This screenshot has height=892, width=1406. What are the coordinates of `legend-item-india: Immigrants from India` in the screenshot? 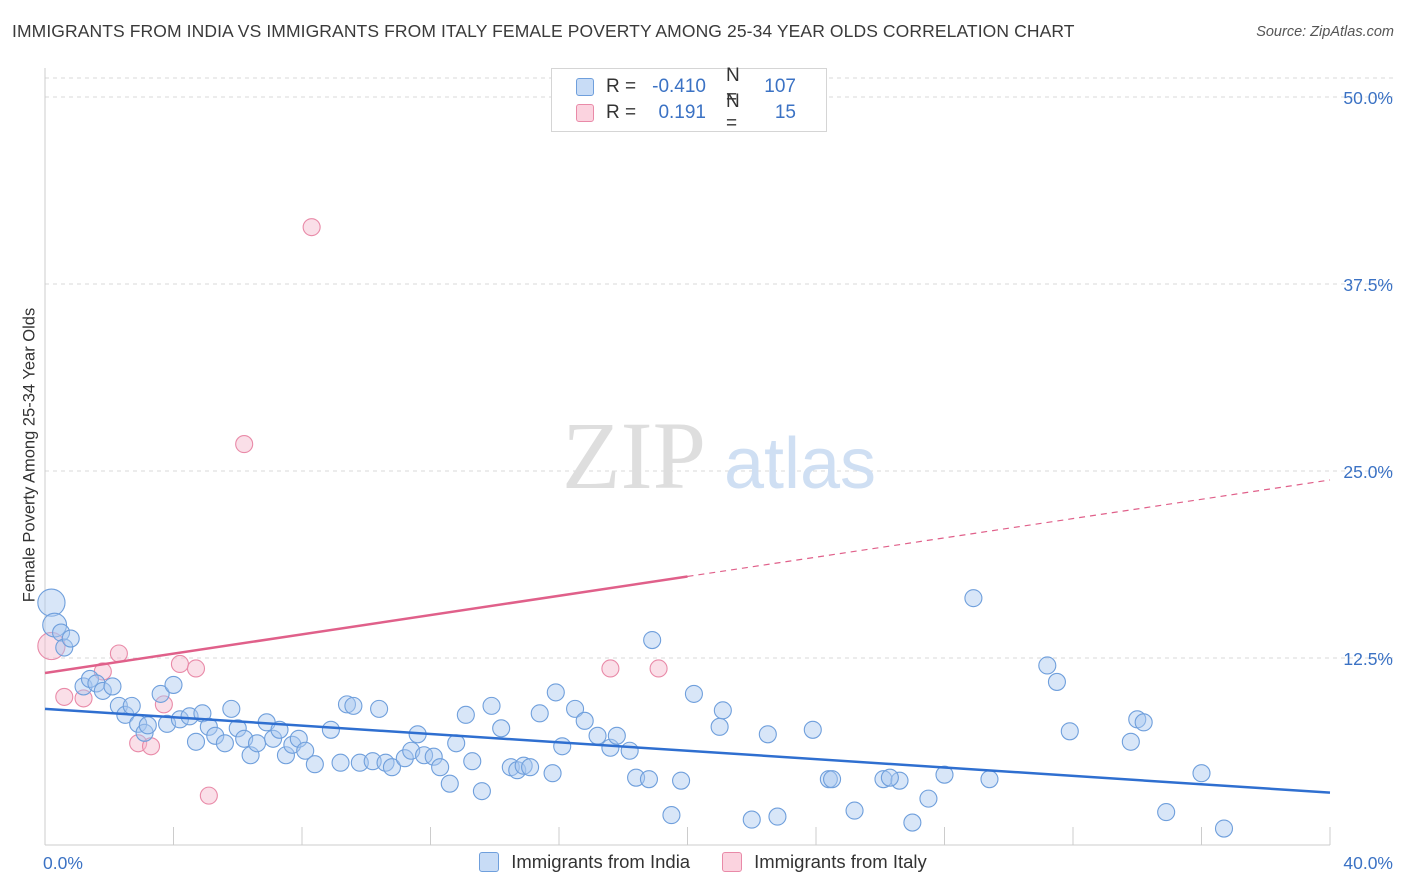 It's located at (584, 862).